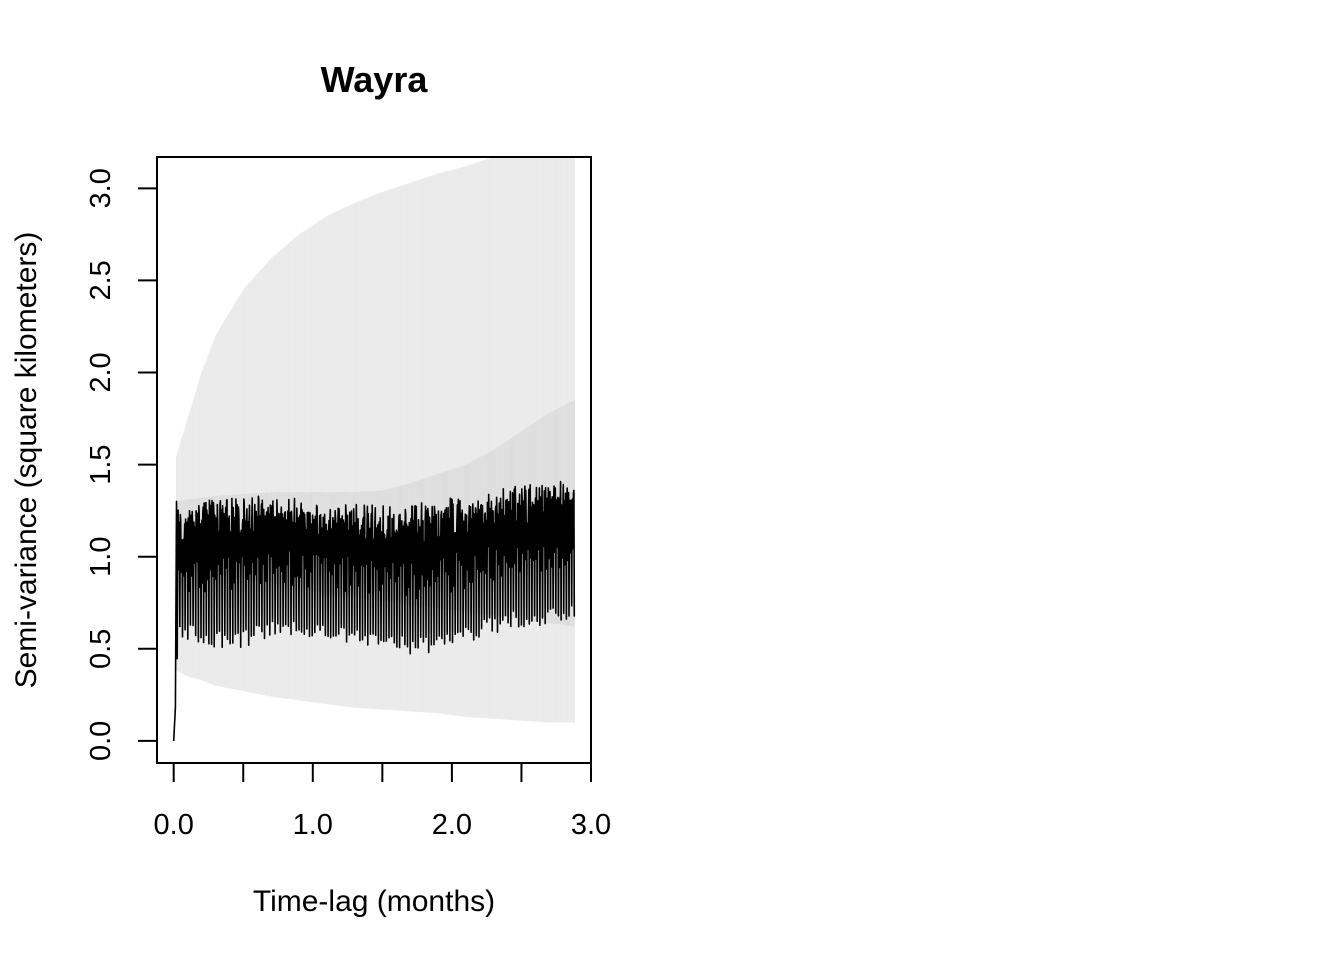 Image resolution: width=1344 pixels, height=960 pixels. Describe the element at coordinates (375, 79) in the screenshot. I see `chart-title: Wayra` at that location.